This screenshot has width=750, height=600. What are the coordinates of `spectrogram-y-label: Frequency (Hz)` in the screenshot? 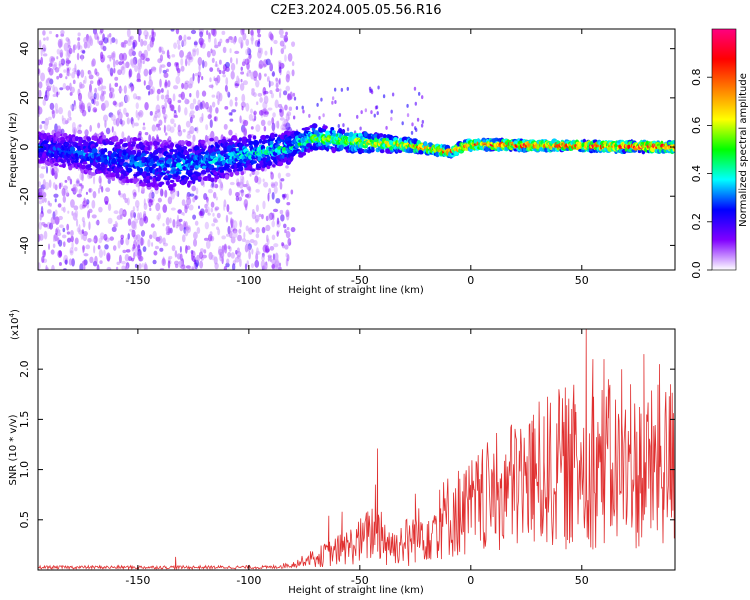 It's located at (13, 150).